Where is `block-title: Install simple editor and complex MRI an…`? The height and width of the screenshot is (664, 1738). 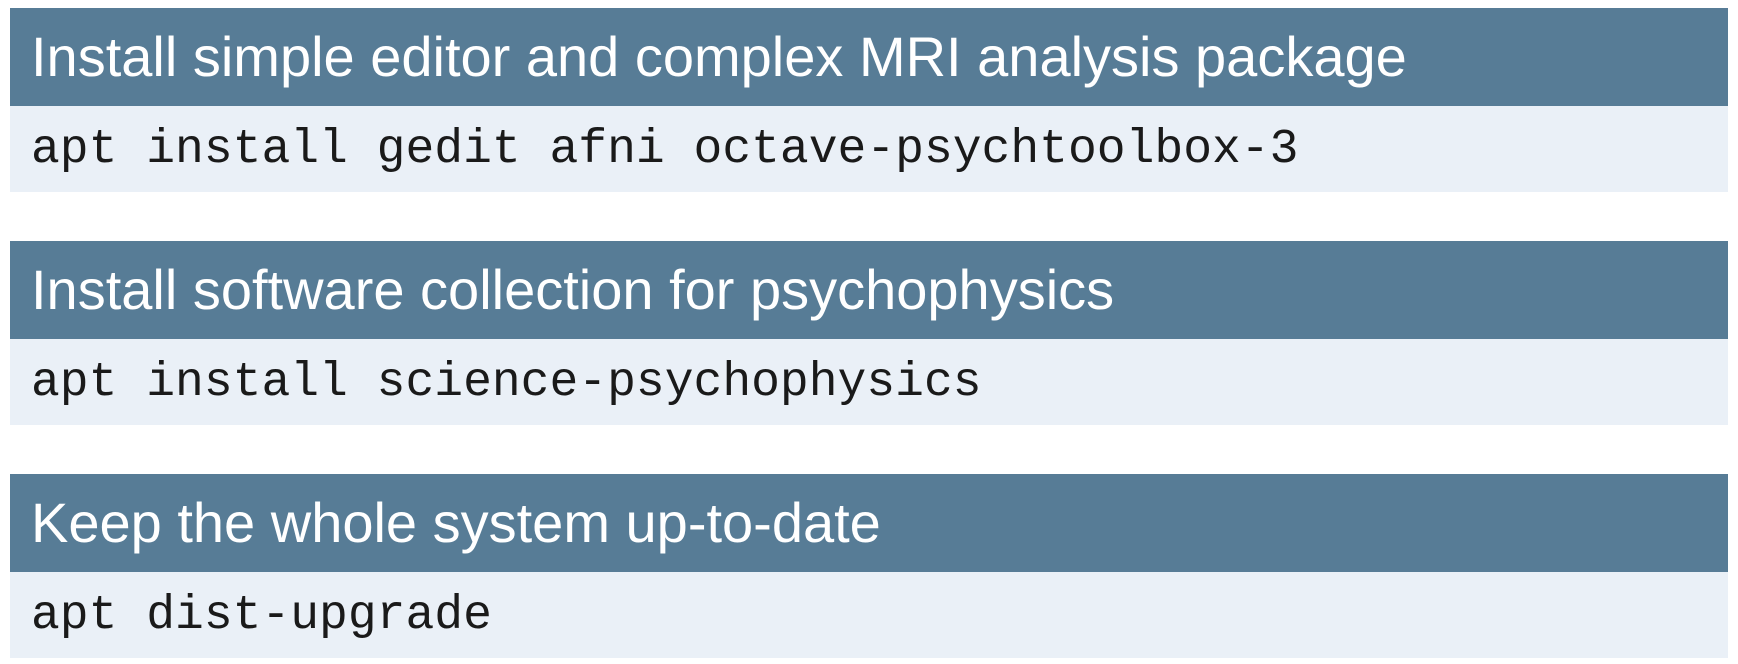 block-title: Install simple editor and complex MRI an… is located at coordinates (869, 57).